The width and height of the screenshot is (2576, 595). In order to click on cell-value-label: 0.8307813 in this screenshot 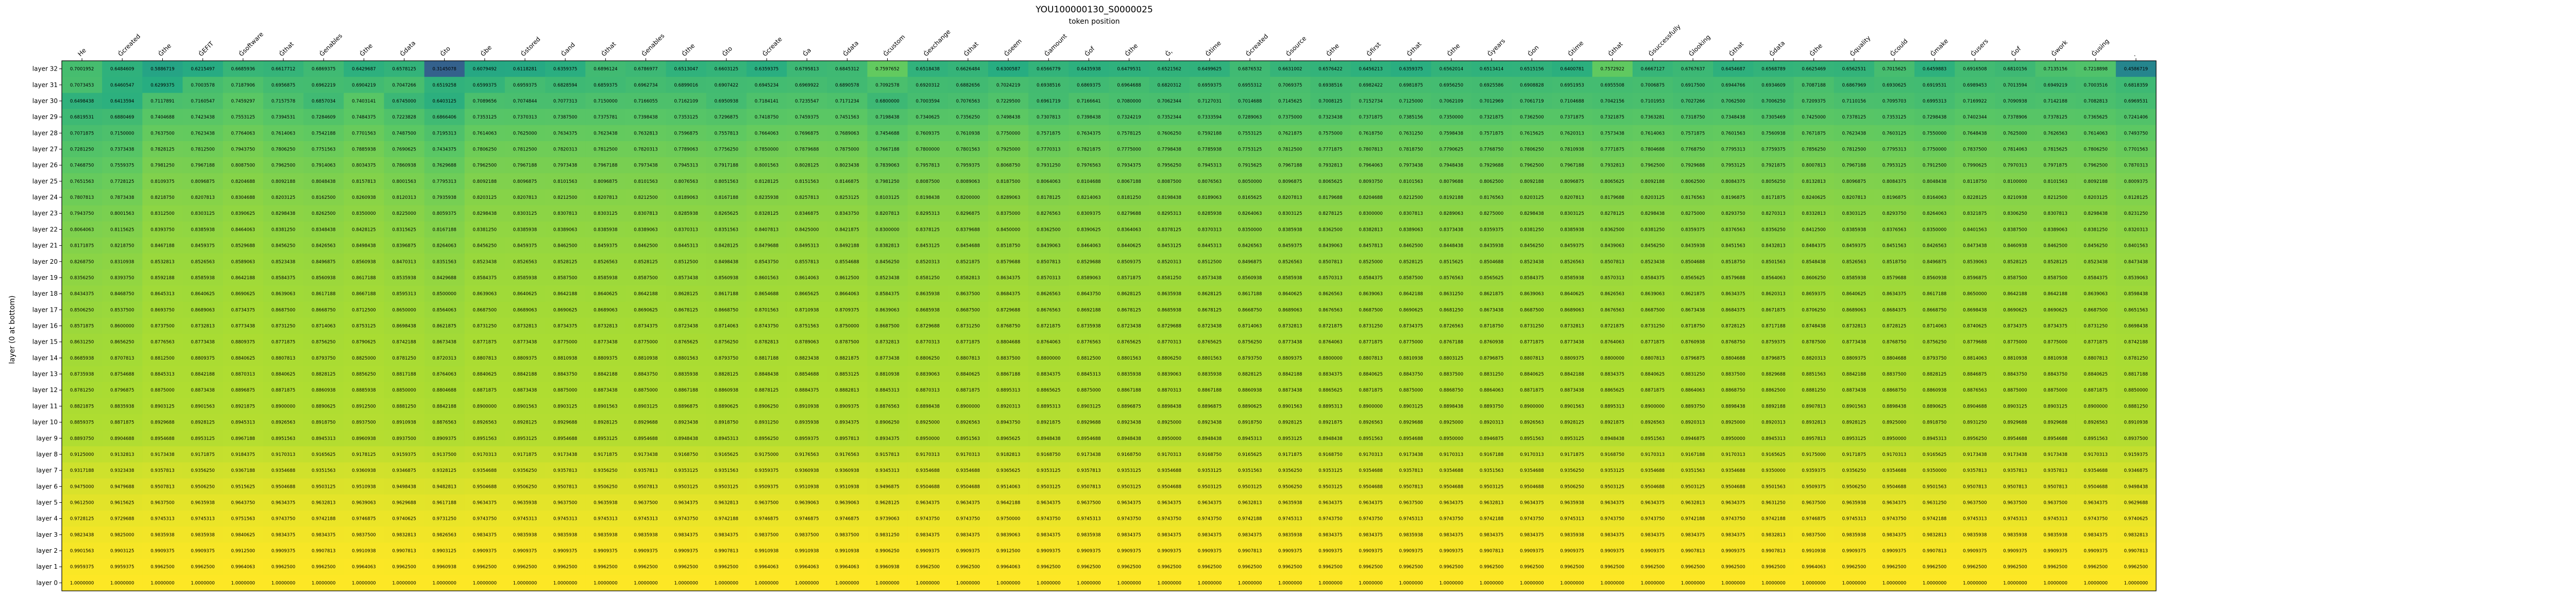, I will do `click(645, 213)`.